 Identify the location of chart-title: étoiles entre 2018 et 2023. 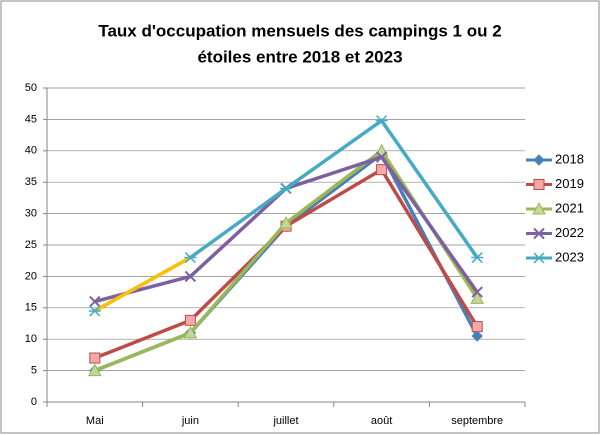
(299, 56).